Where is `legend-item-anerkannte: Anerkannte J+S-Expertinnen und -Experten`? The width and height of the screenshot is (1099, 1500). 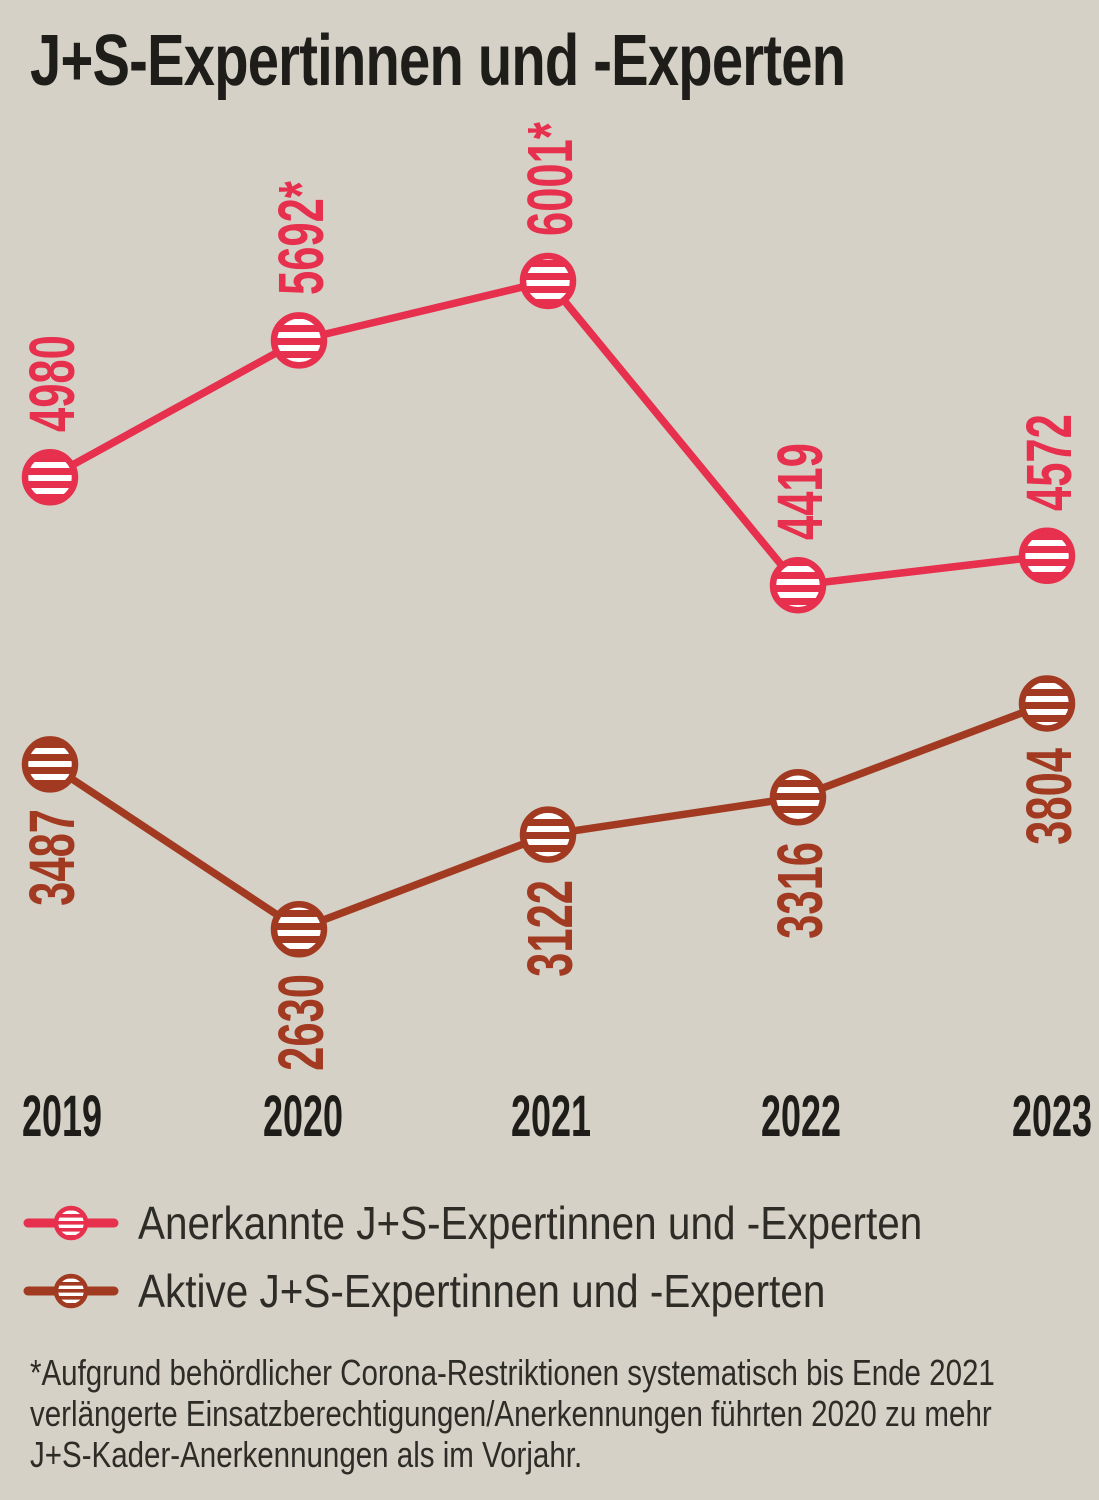 legend-item-anerkannte: Anerkannte J+S-Expertinnen und -Experten is located at coordinates (524, 1223).